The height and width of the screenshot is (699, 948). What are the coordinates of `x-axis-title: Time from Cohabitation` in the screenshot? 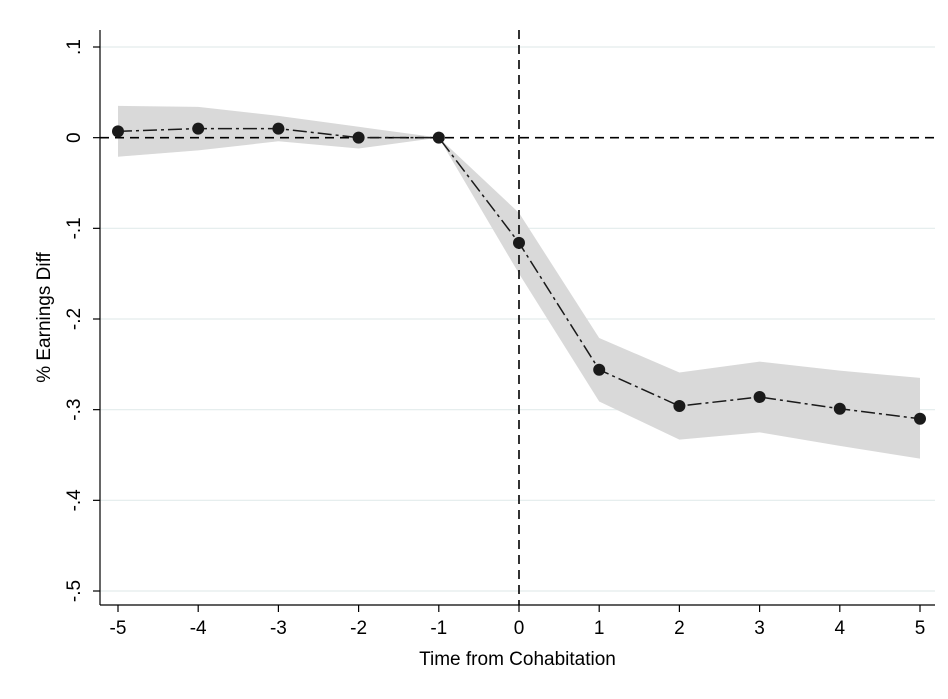 It's located at (517, 659).